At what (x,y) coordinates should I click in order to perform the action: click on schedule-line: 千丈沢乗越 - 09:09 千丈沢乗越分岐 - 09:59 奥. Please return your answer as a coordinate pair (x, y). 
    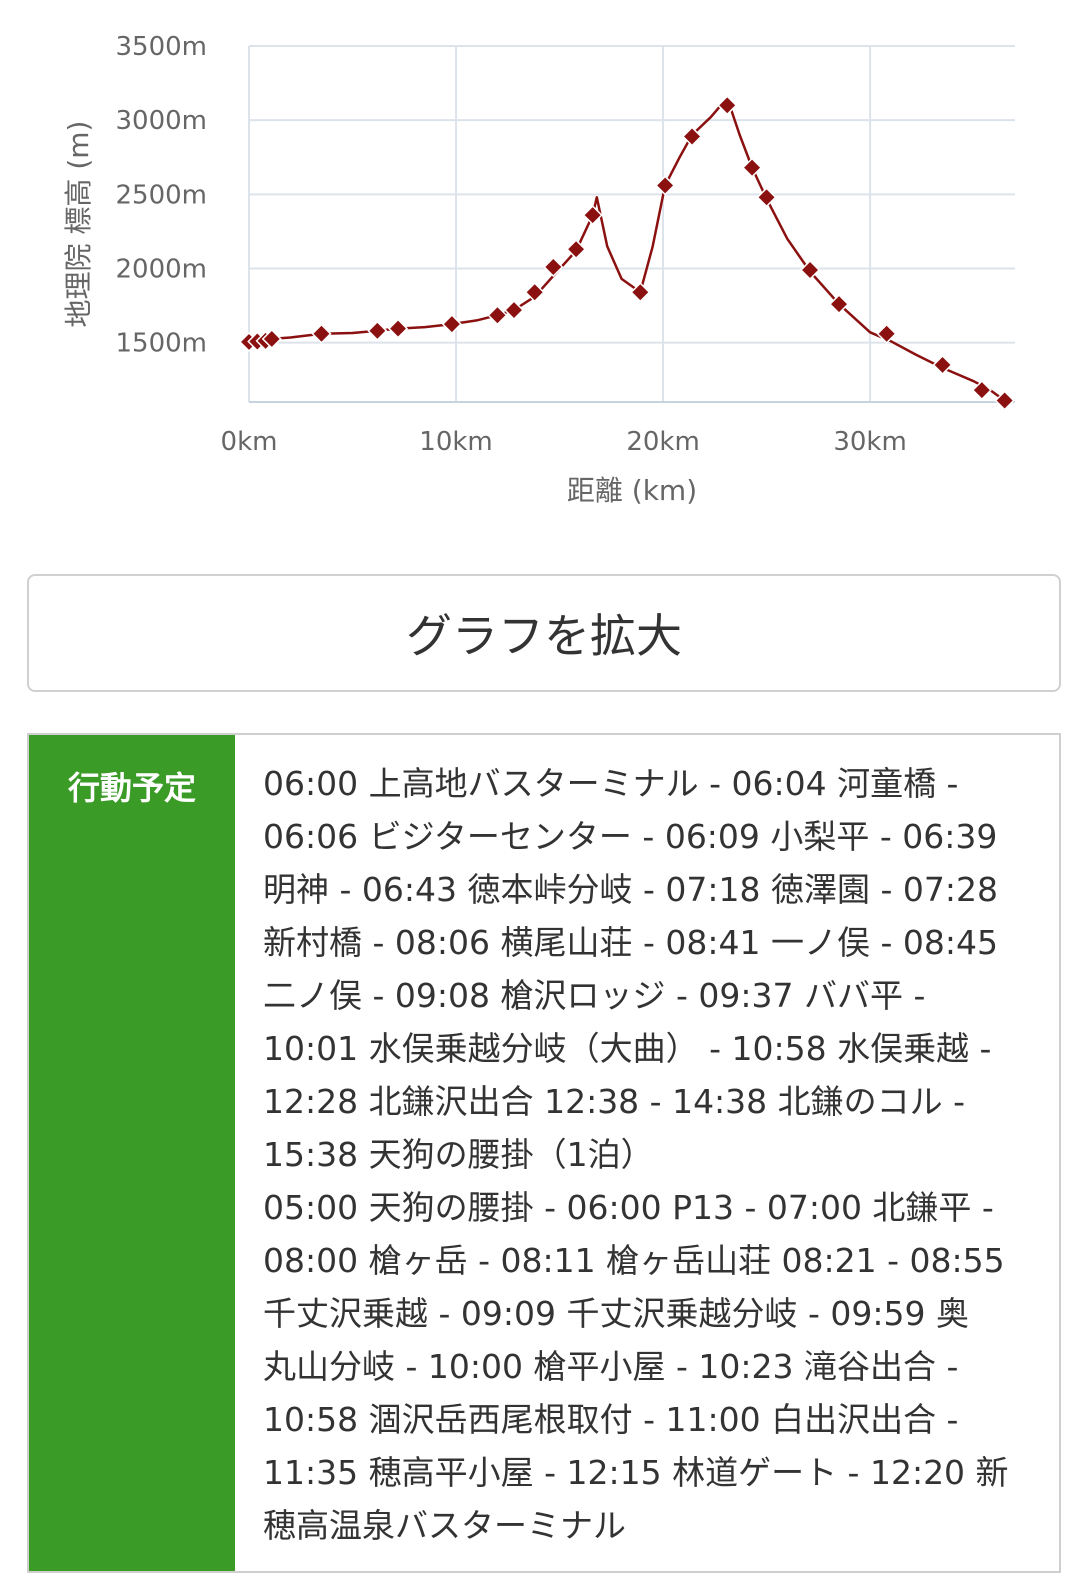
    Looking at the image, I should click on (616, 1313).